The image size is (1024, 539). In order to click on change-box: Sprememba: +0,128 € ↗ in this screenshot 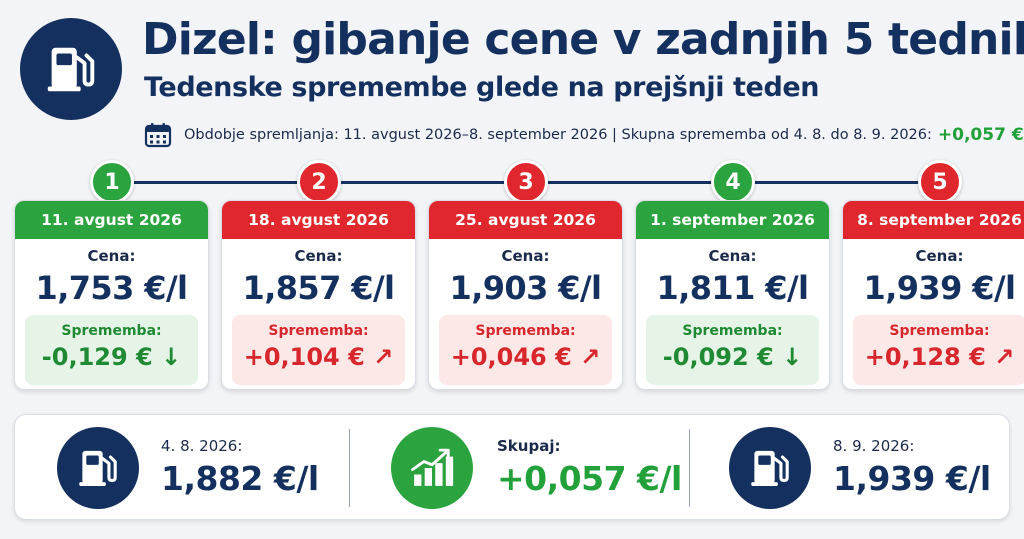, I will do `click(938, 350)`.